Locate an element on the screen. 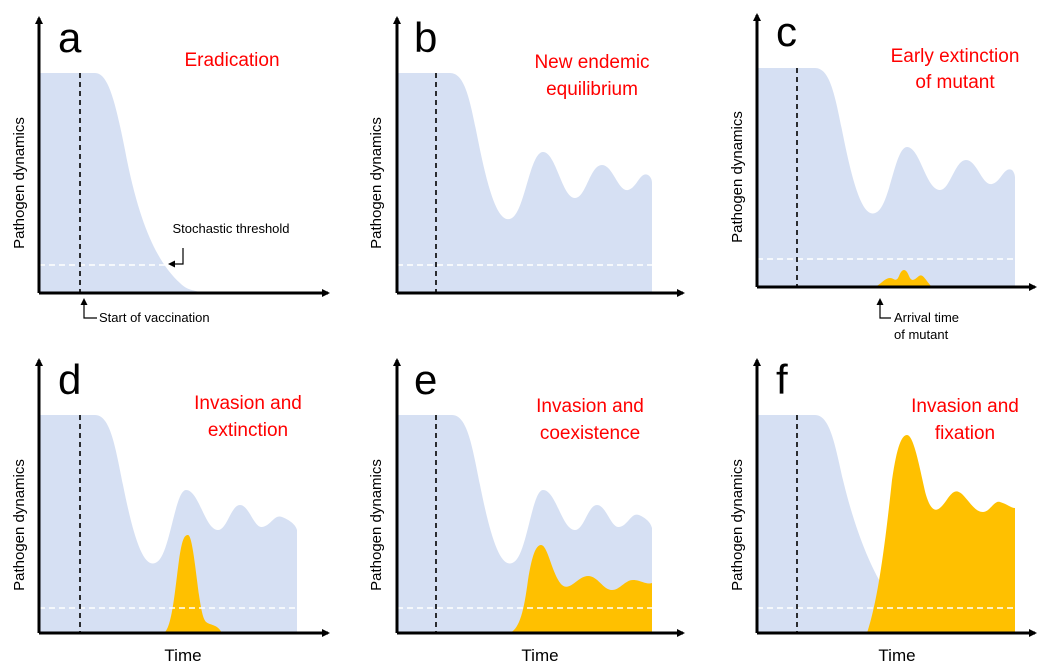 This screenshot has width=1041, height=665. vaccination-annotation: Start of vaccination is located at coordinates (154, 317).